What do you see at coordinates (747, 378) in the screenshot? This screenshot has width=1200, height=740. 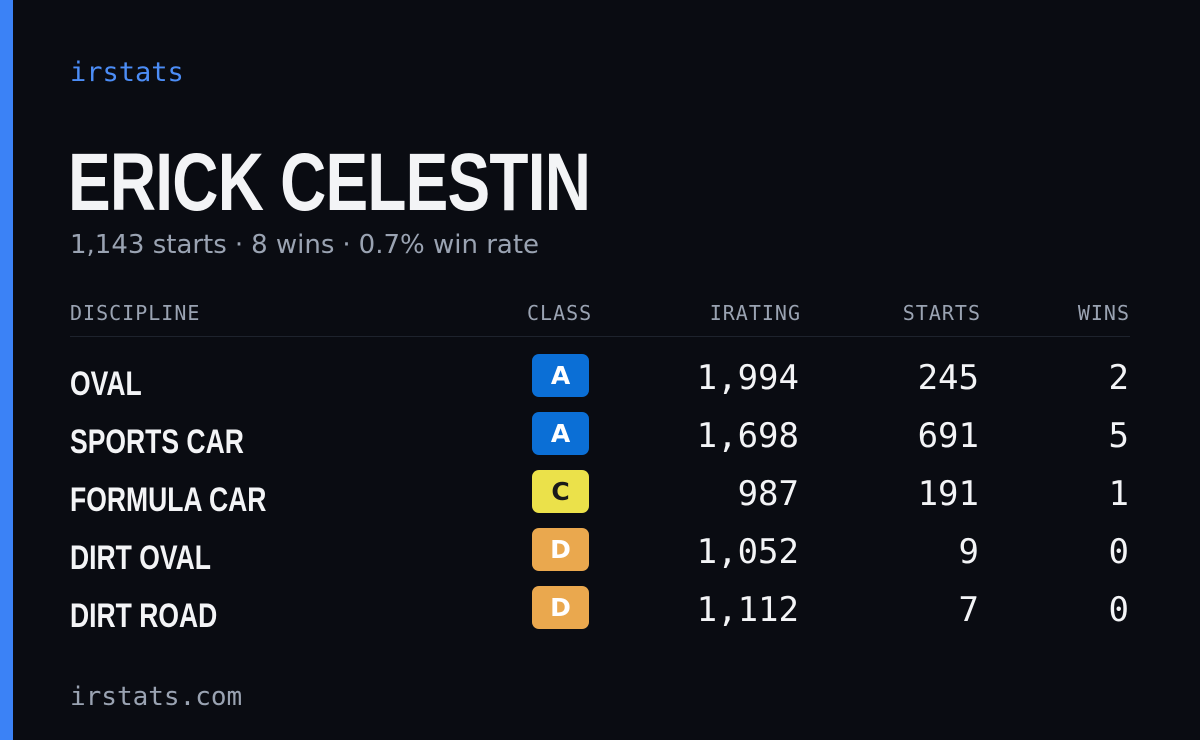 I see `irating-value: 1,994` at bounding box center [747, 378].